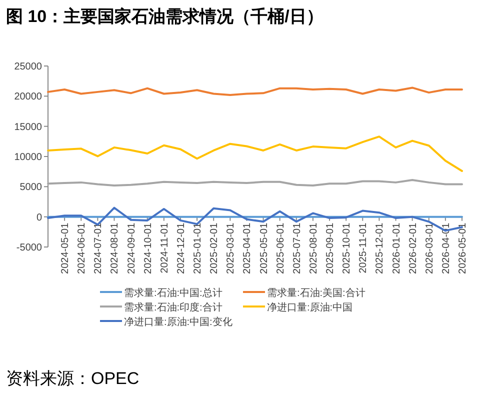 The image size is (485, 393). Describe the element at coordinates (380, 248) in the screenshot. I see `x-tick-label: 2025-12-01` at that location.